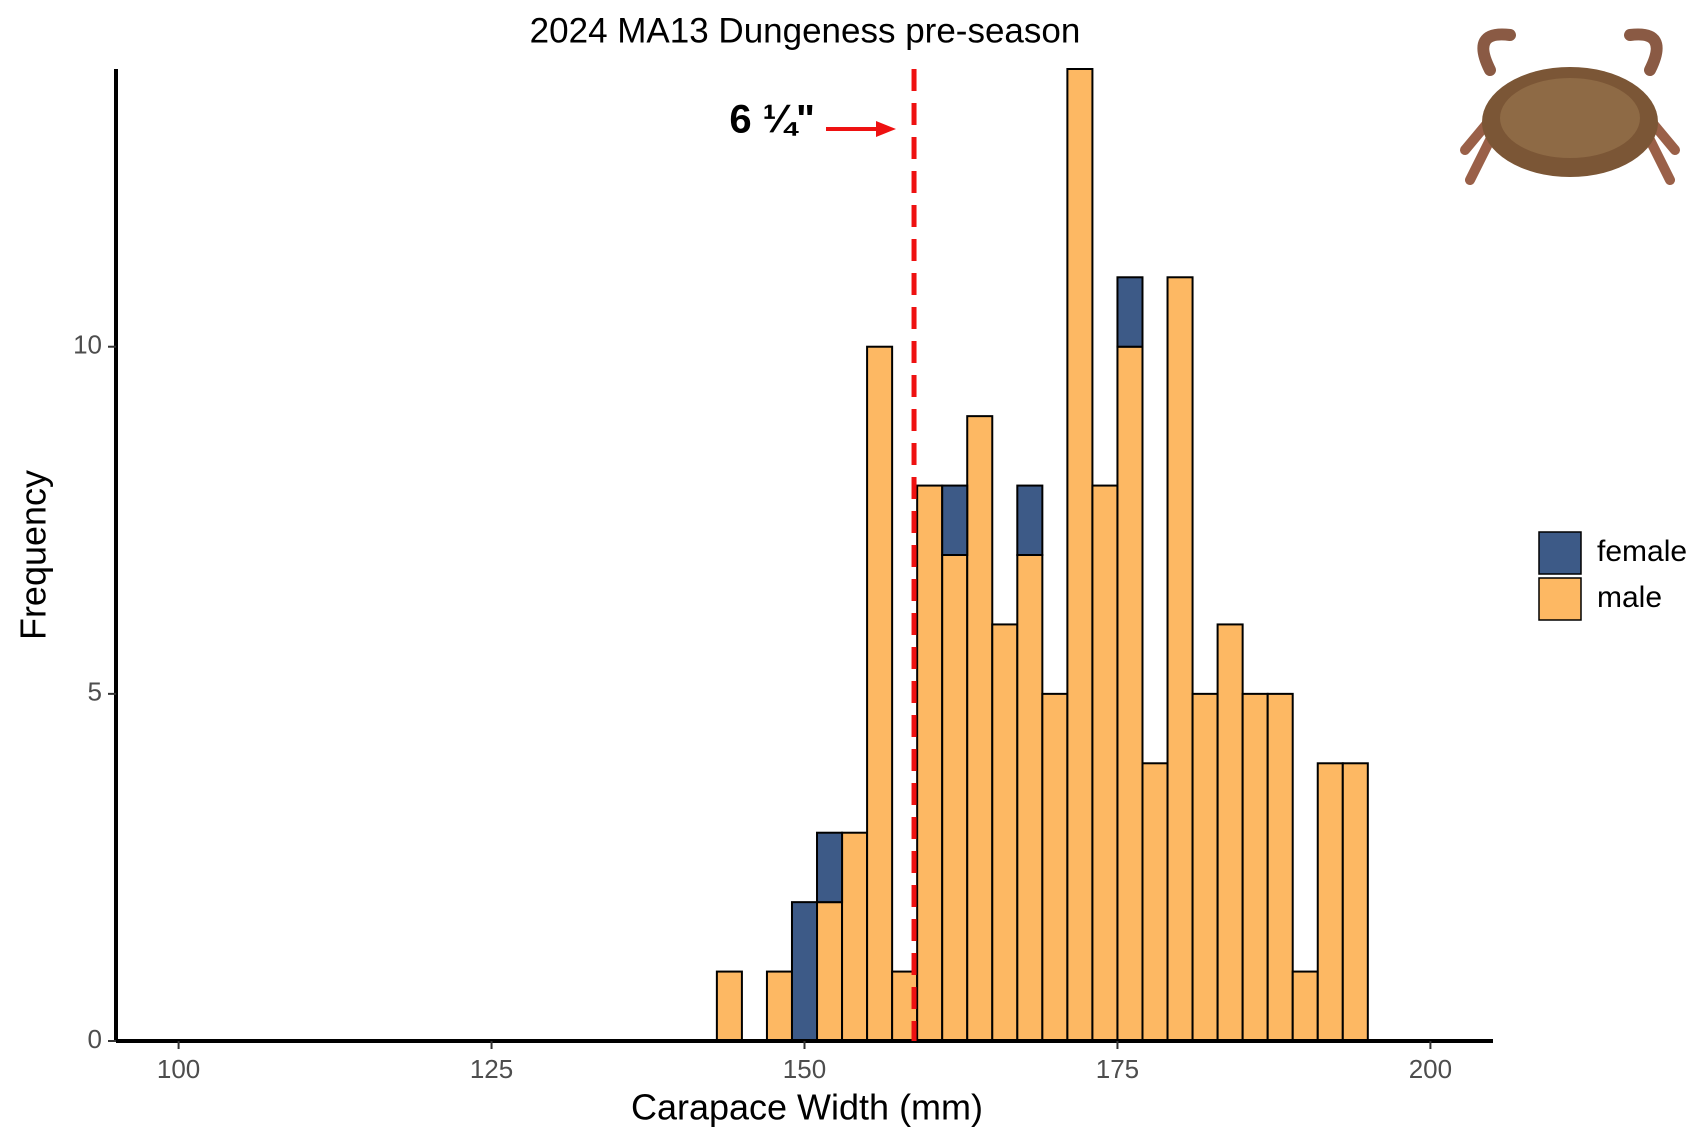 Image resolution: width=1706 pixels, height=1140 pixels. What do you see at coordinates (178, 1069) in the screenshot?
I see `x-tick-label: 100` at bounding box center [178, 1069].